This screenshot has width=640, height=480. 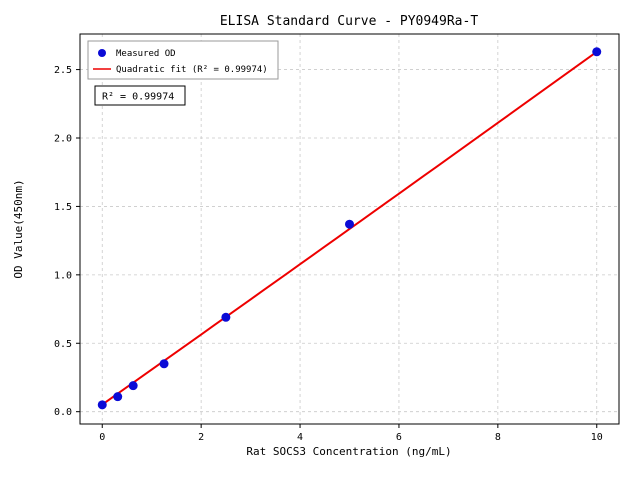 What do you see at coordinates (63, 412) in the screenshot?
I see `y-tick-label: 0.0` at bounding box center [63, 412].